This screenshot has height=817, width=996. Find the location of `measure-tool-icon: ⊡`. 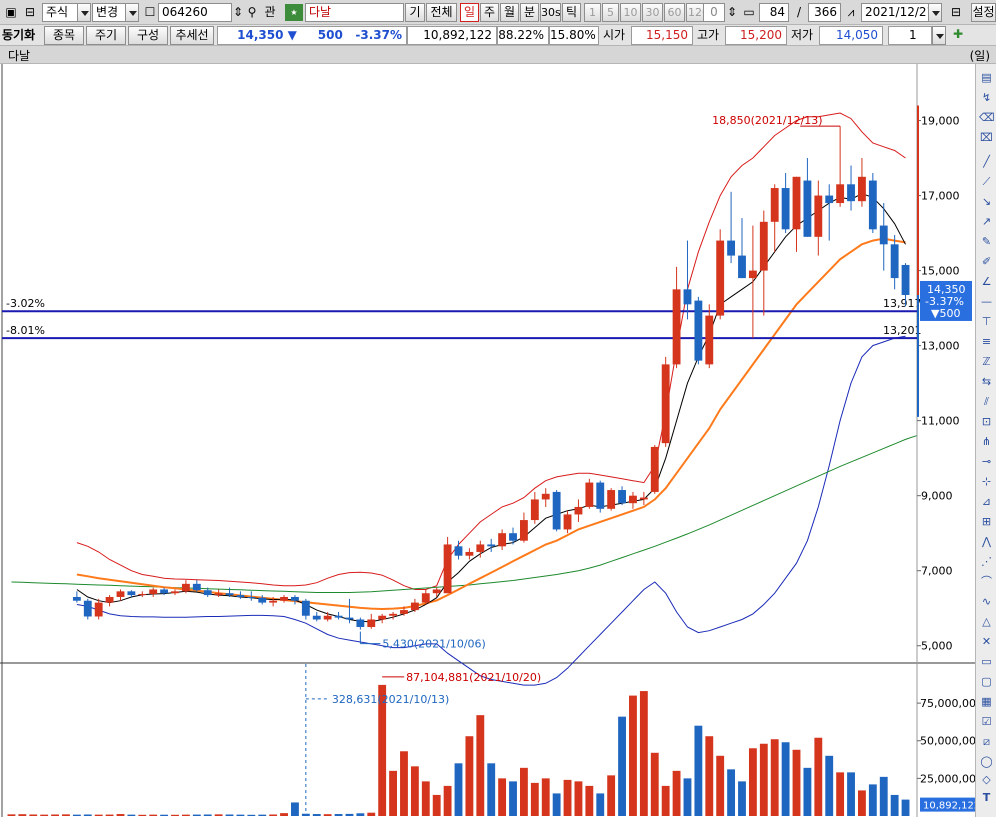

measure-tool-icon: ⊡ is located at coordinates (986, 421).